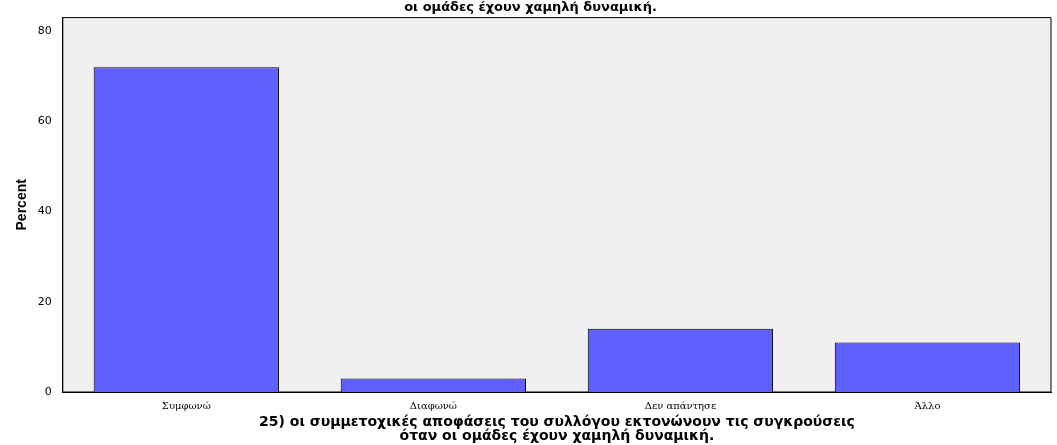 The height and width of the screenshot is (445, 1057). What do you see at coordinates (927, 405) in the screenshot?
I see `x-tick-label: Άλλο` at bounding box center [927, 405].